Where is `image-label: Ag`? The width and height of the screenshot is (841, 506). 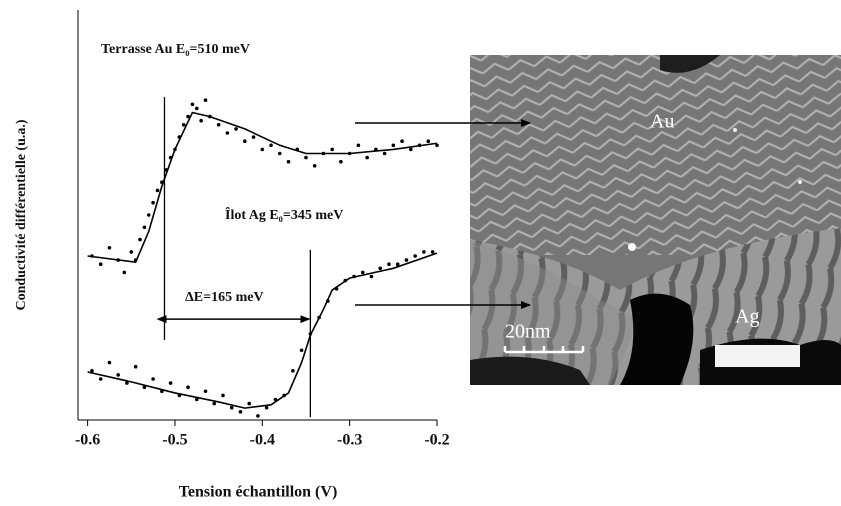 image-label: Ag is located at coordinates (747, 317).